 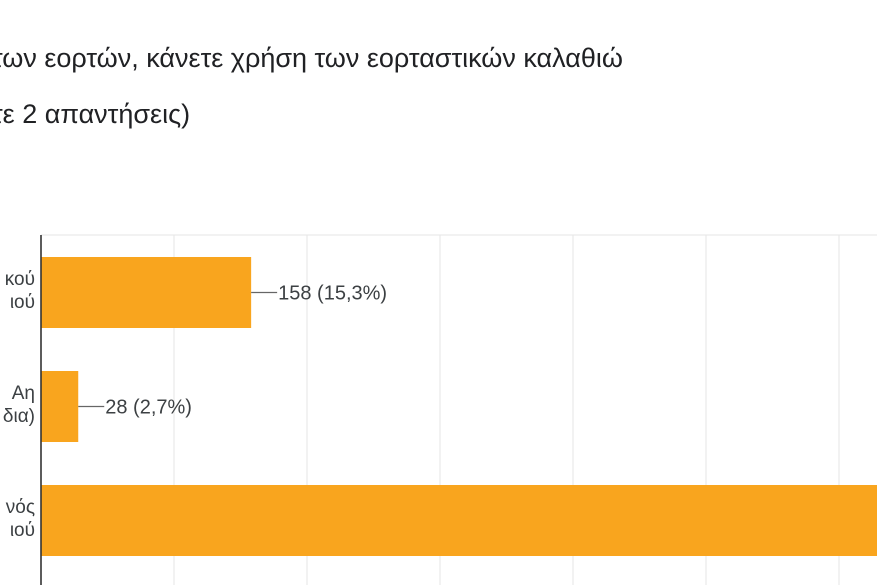 What do you see at coordinates (148, 408) in the screenshot?
I see `data-label: 28 (2,7%)` at bounding box center [148, 408].